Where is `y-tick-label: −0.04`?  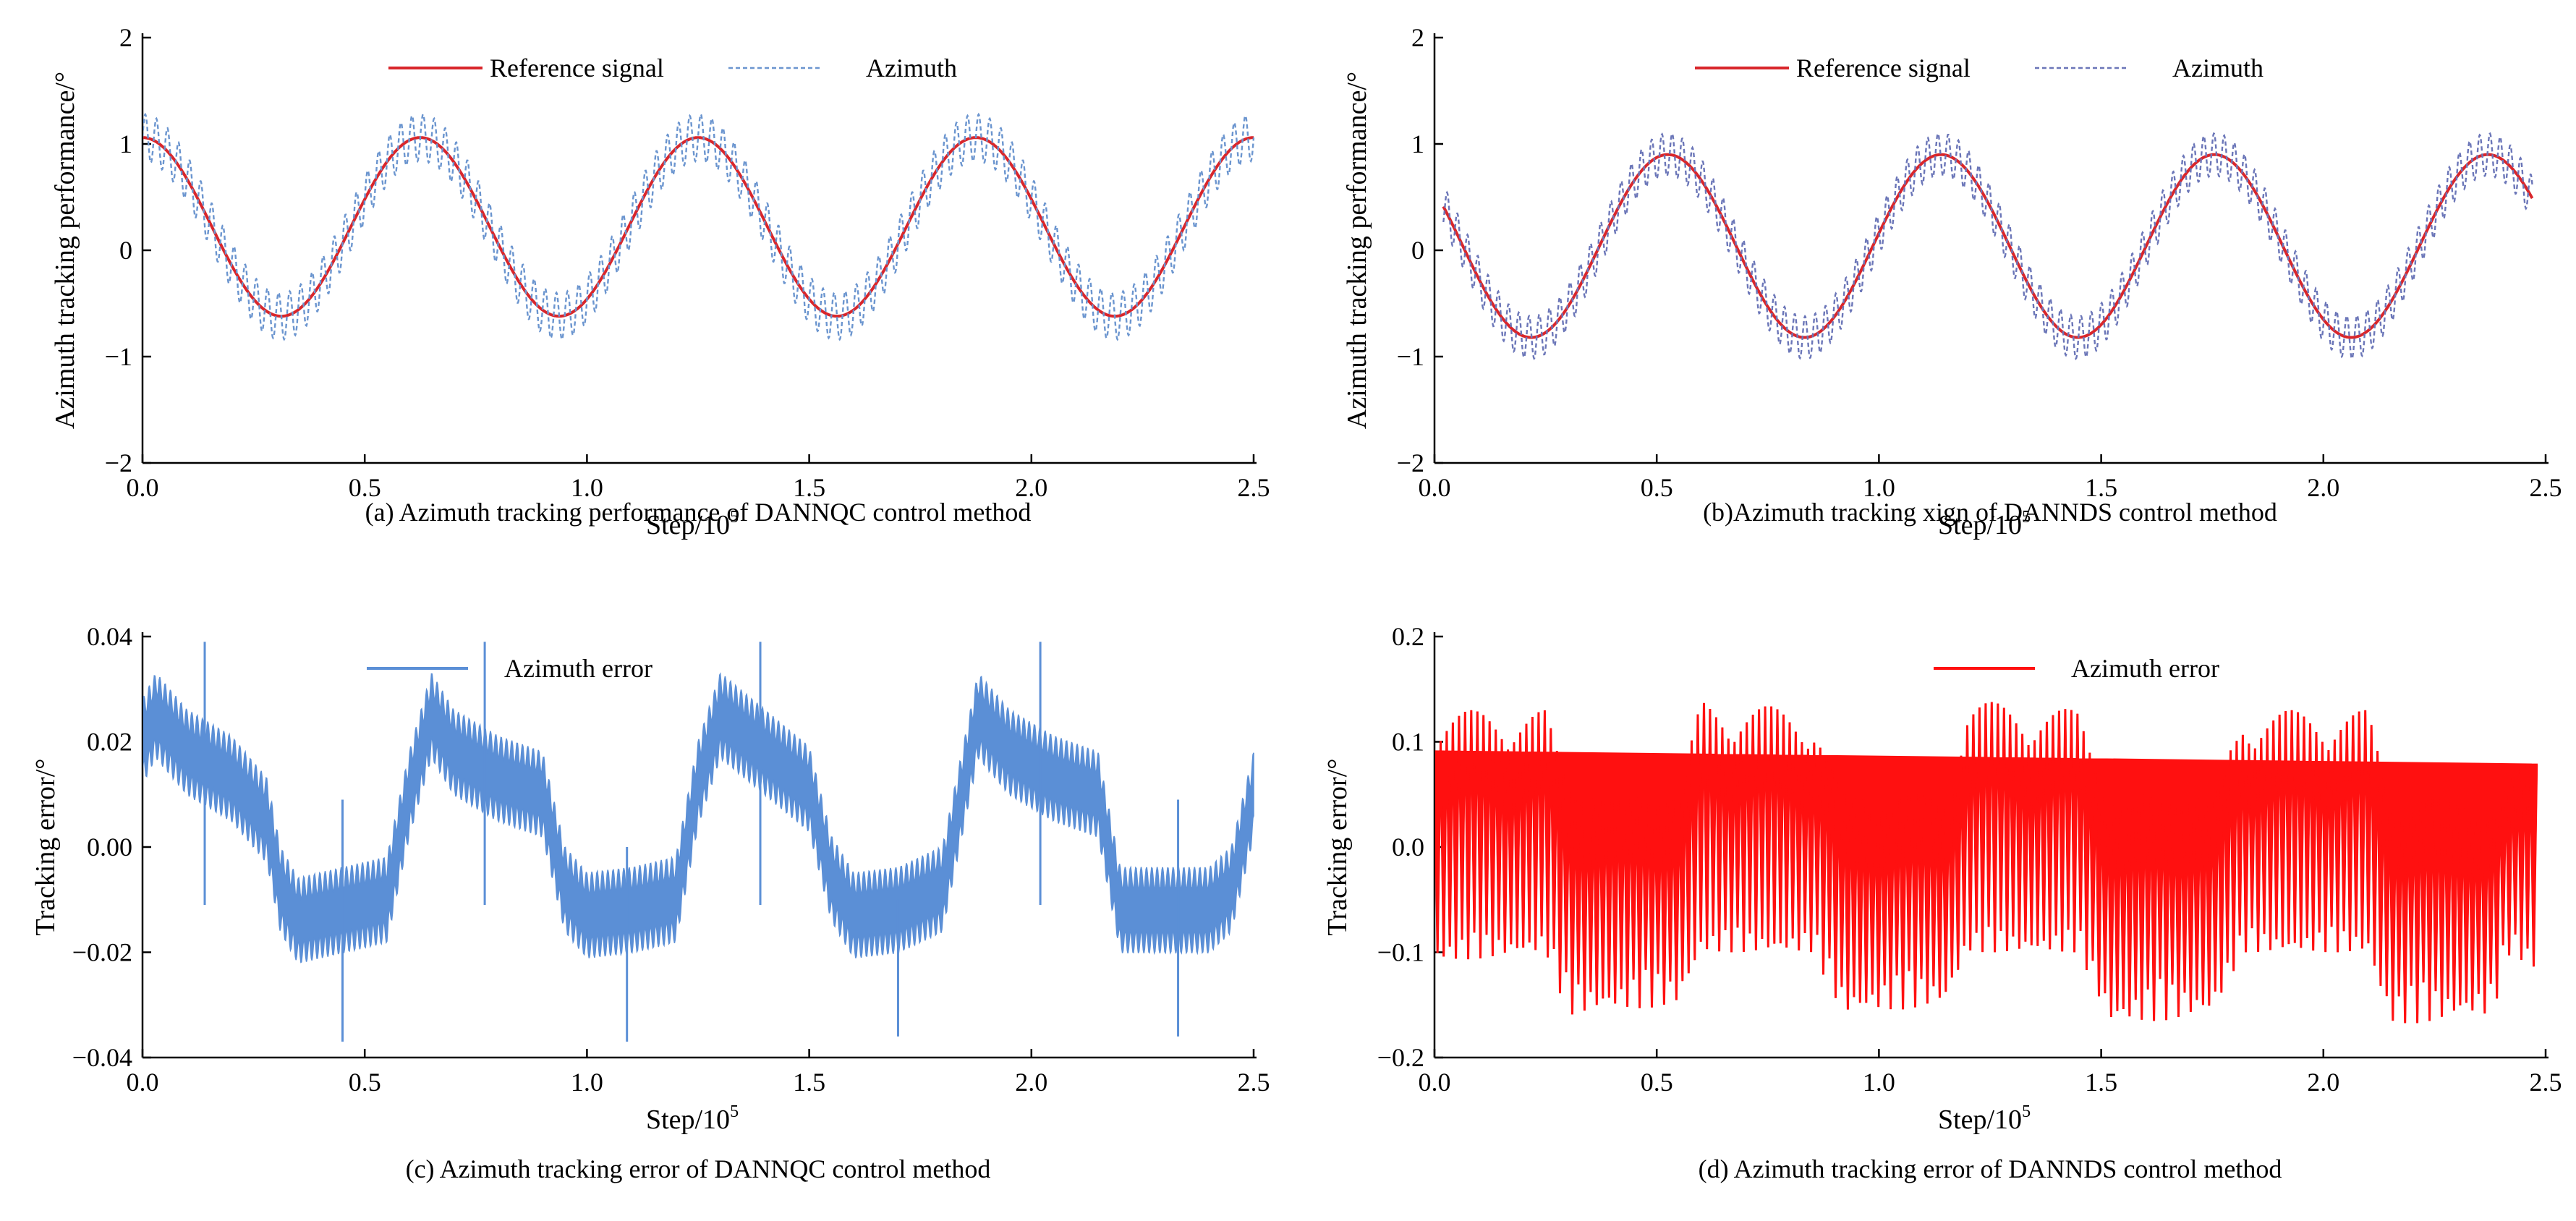
y-tick-label: −0.04 is located at coordinates (102, 1057).